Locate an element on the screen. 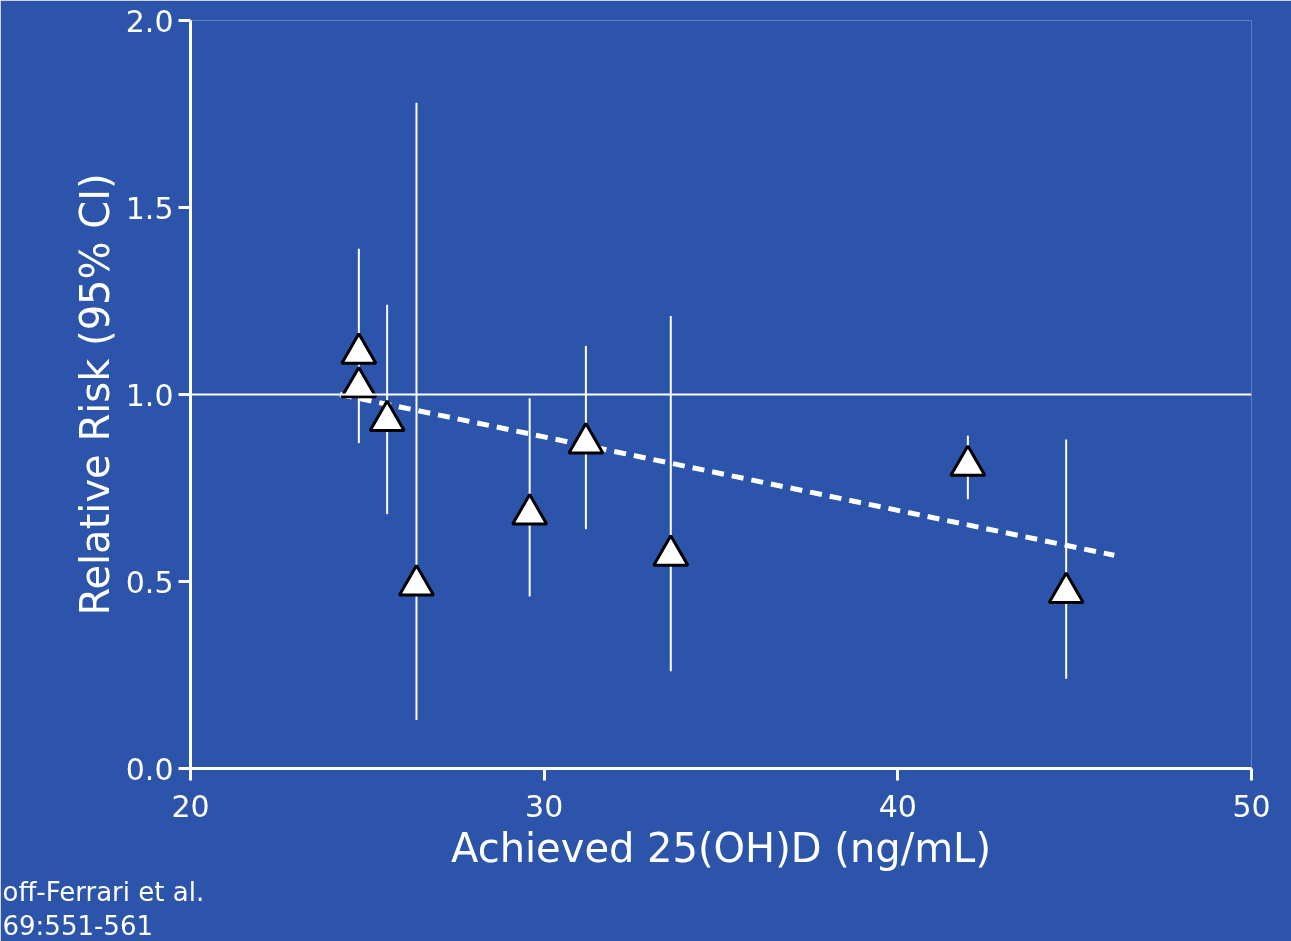  y-tick-label: 1.5 is located at coordinates (149, 208).